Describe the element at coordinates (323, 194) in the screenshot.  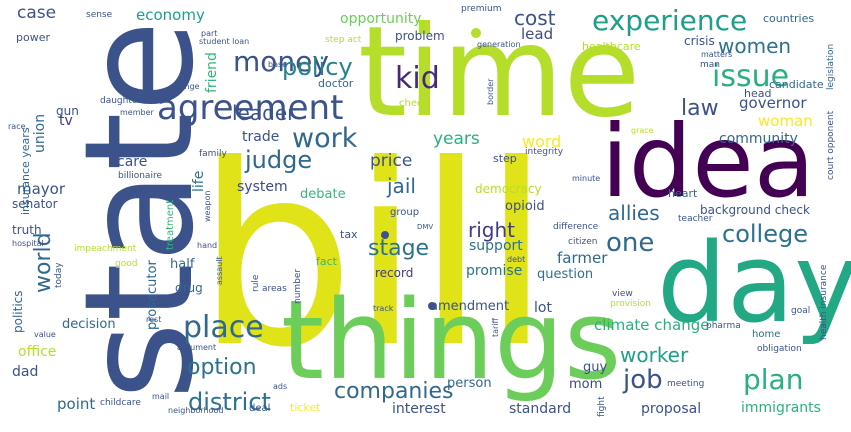
I see `word-debate: debate` at that location.